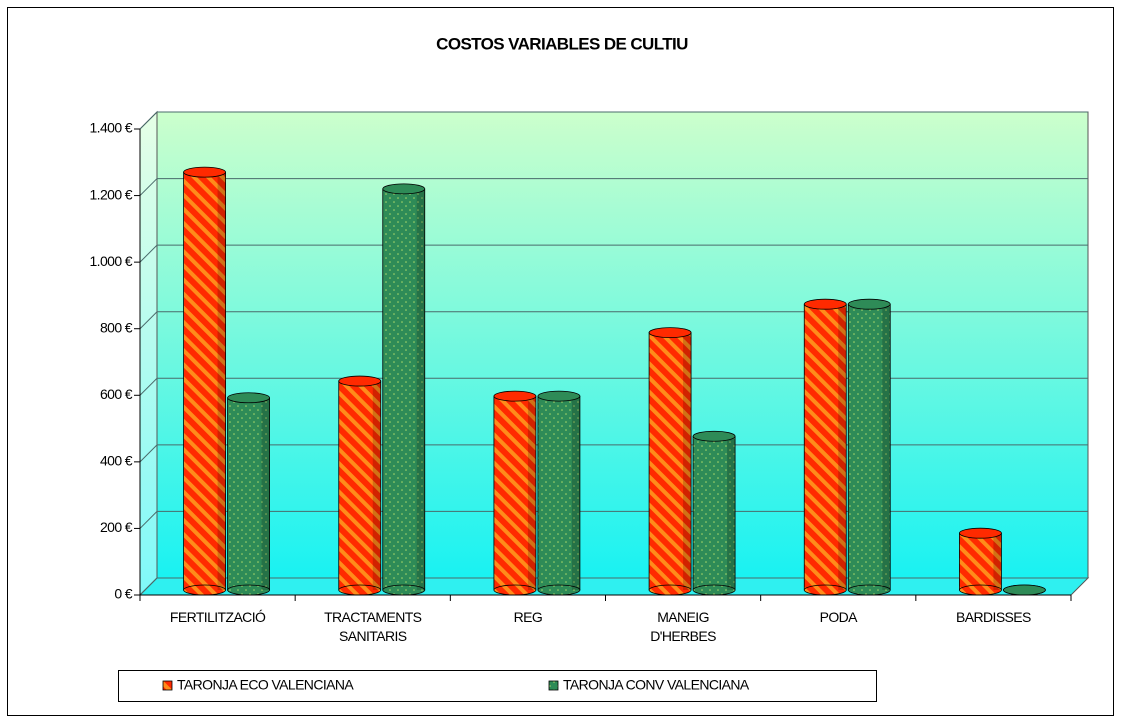 The height and width of the screenshot is (723, 1121). I want to click on x-tick-label: FERTILITZACIÓ, so click(217, 617).